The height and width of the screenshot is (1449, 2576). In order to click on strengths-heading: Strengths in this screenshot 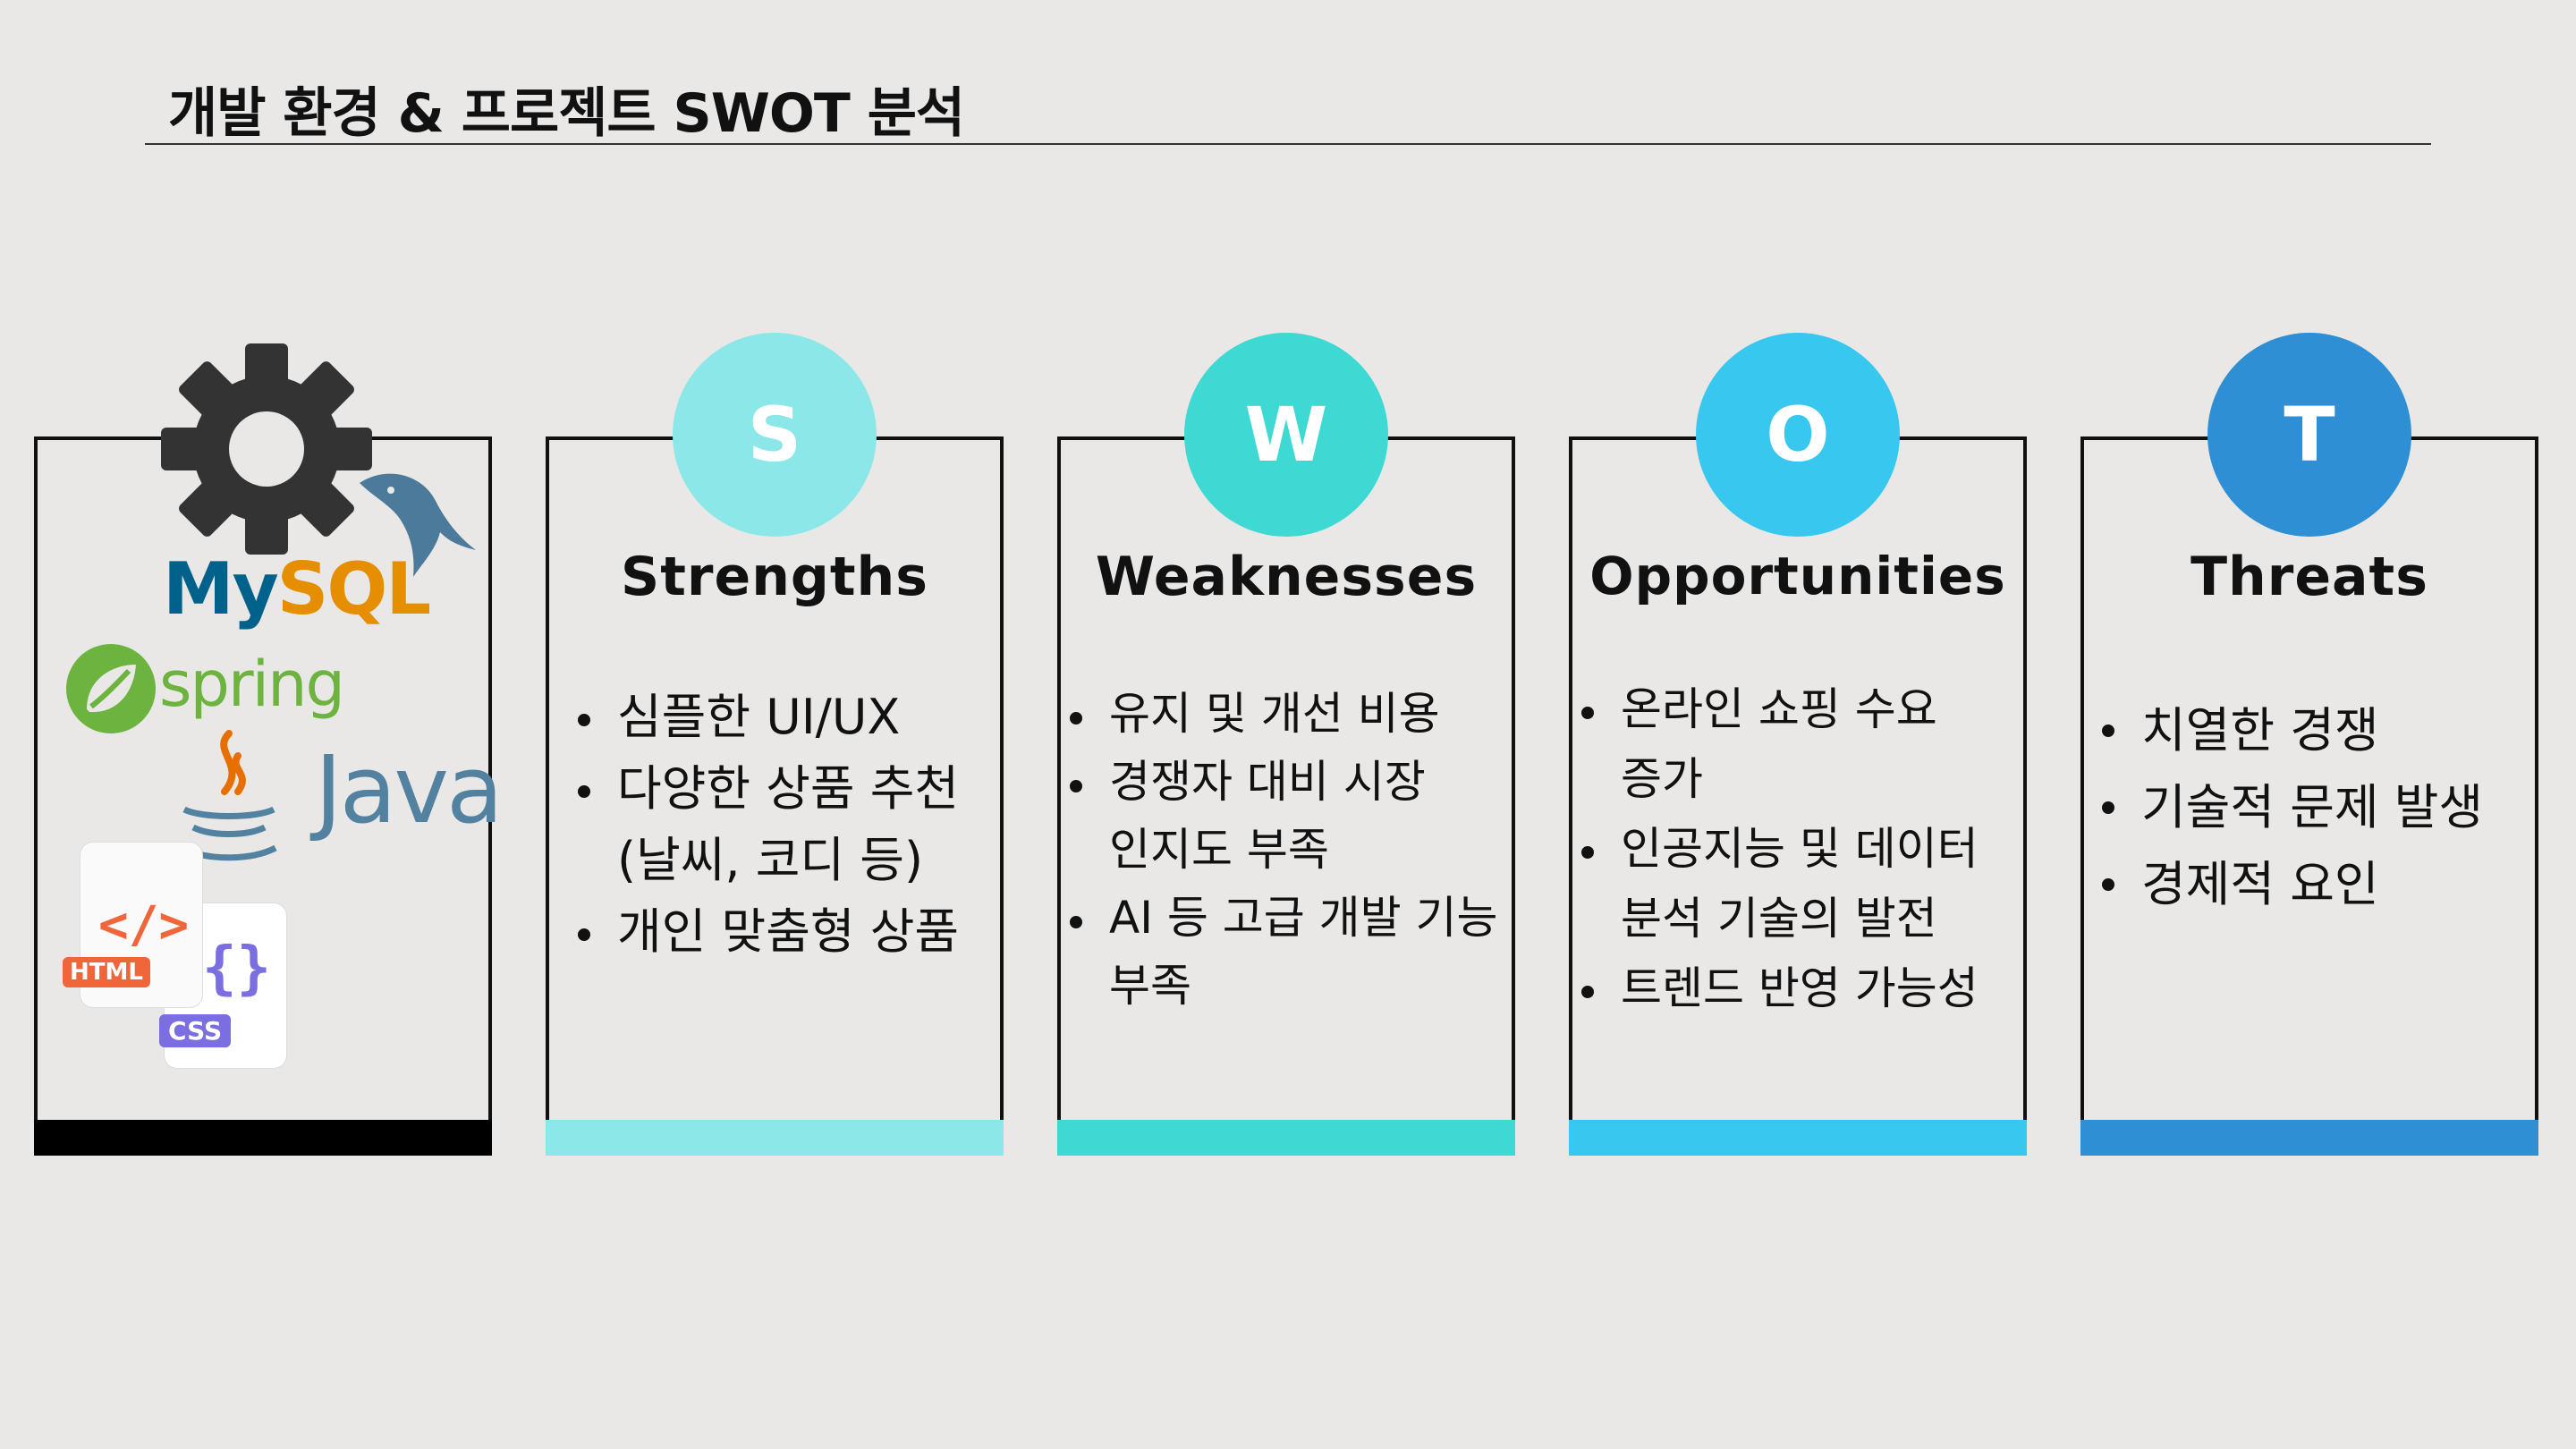, I will do `click(774, 577)`.